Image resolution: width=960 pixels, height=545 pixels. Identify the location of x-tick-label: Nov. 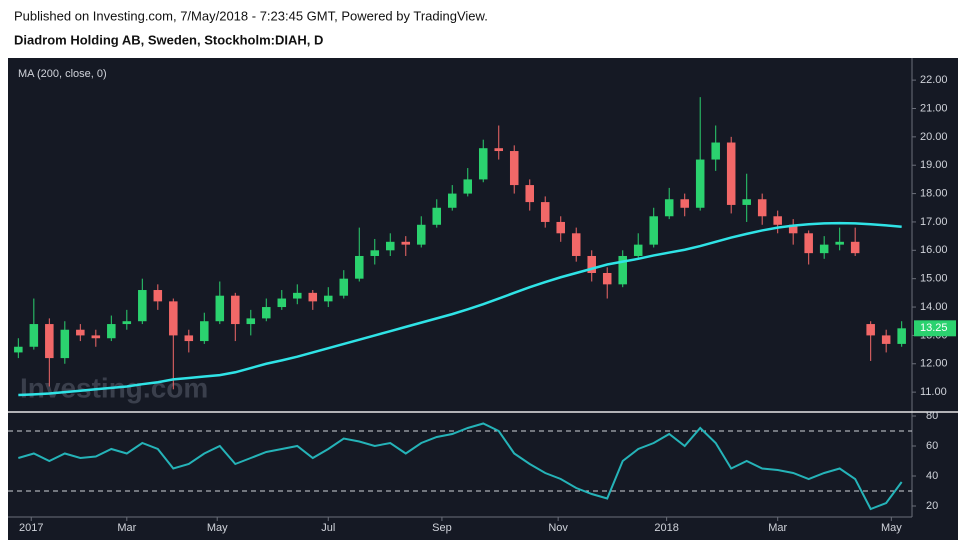
(558, 528).